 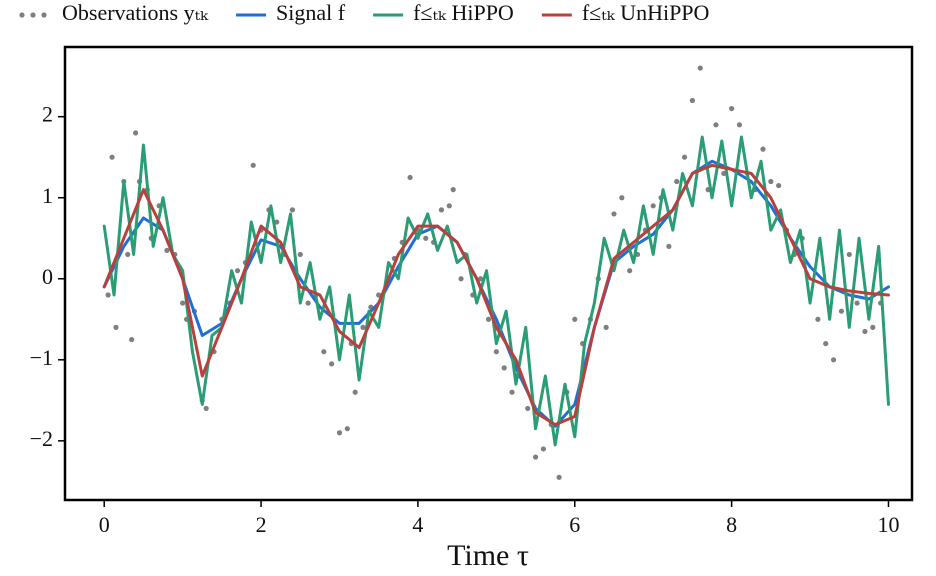 What do you see at coordinates (41, 357) in the screenshot?
I see `y-tick-label: −1` at bounding box center [41, 357].